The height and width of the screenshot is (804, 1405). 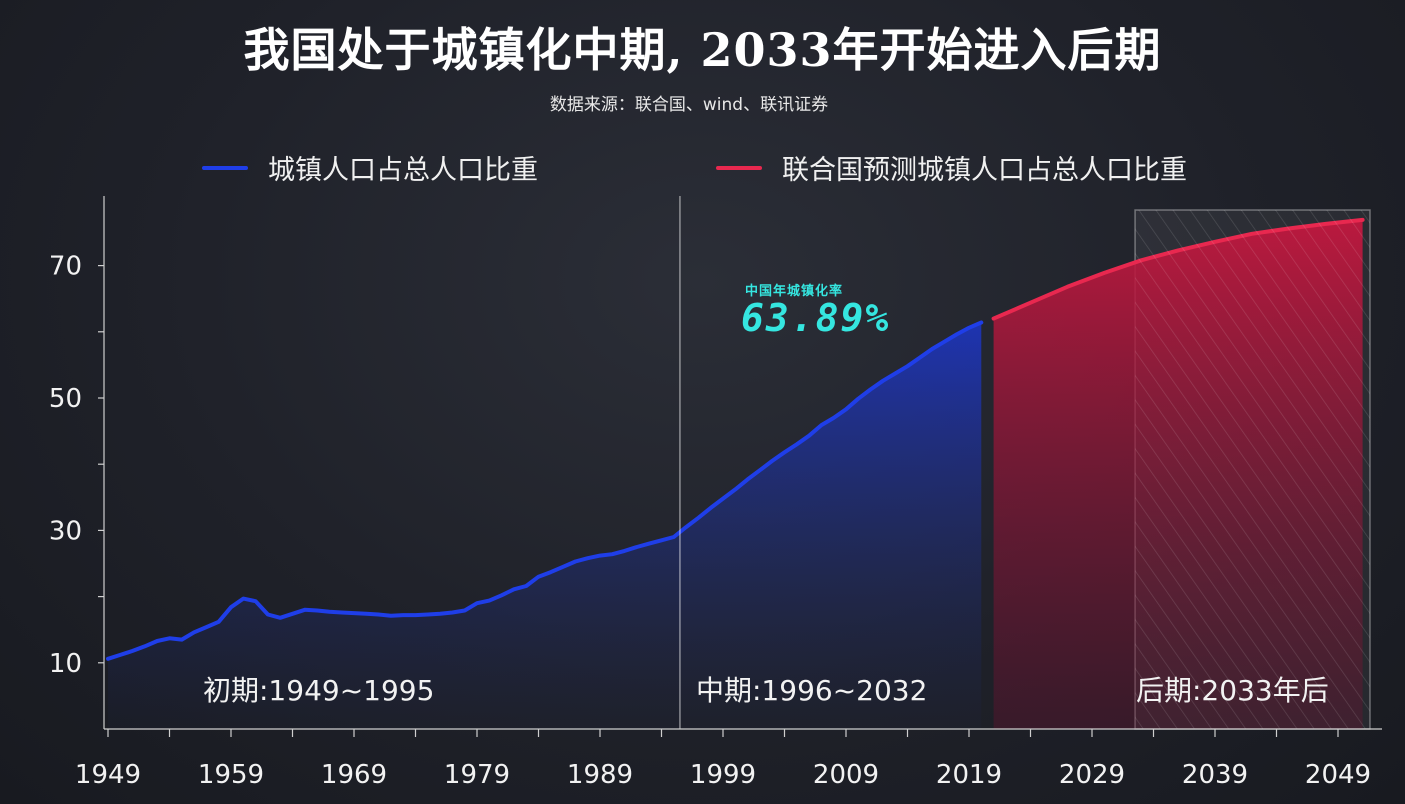 What do you see at coordinates (354, 613) in the screenshot?
I see `point-actual-1969` at bounding box center [354, 613].